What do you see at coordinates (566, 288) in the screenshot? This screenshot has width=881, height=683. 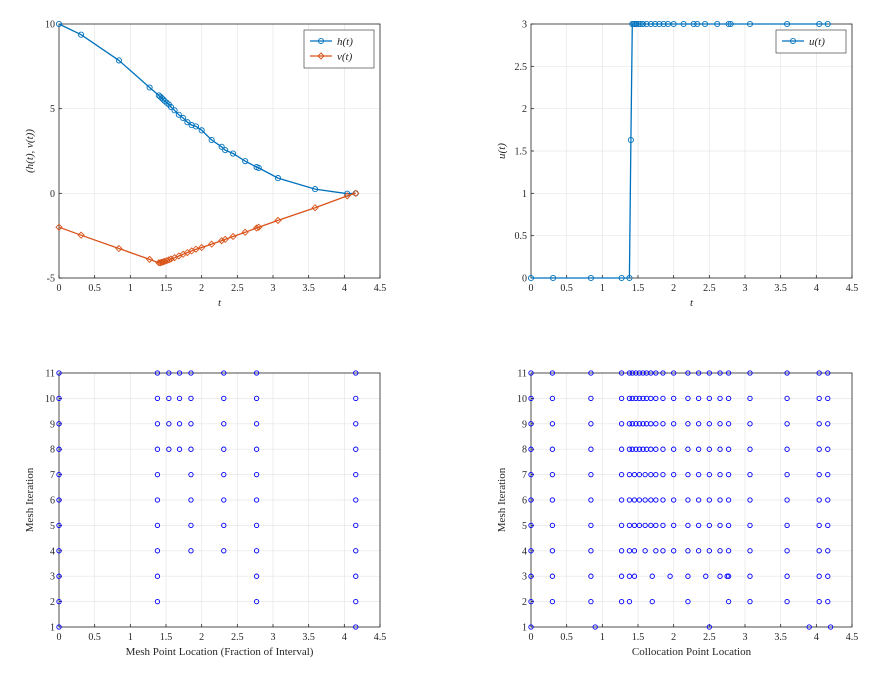 I see `x-tick-label: 0.5` at bounding box center [566, 288].